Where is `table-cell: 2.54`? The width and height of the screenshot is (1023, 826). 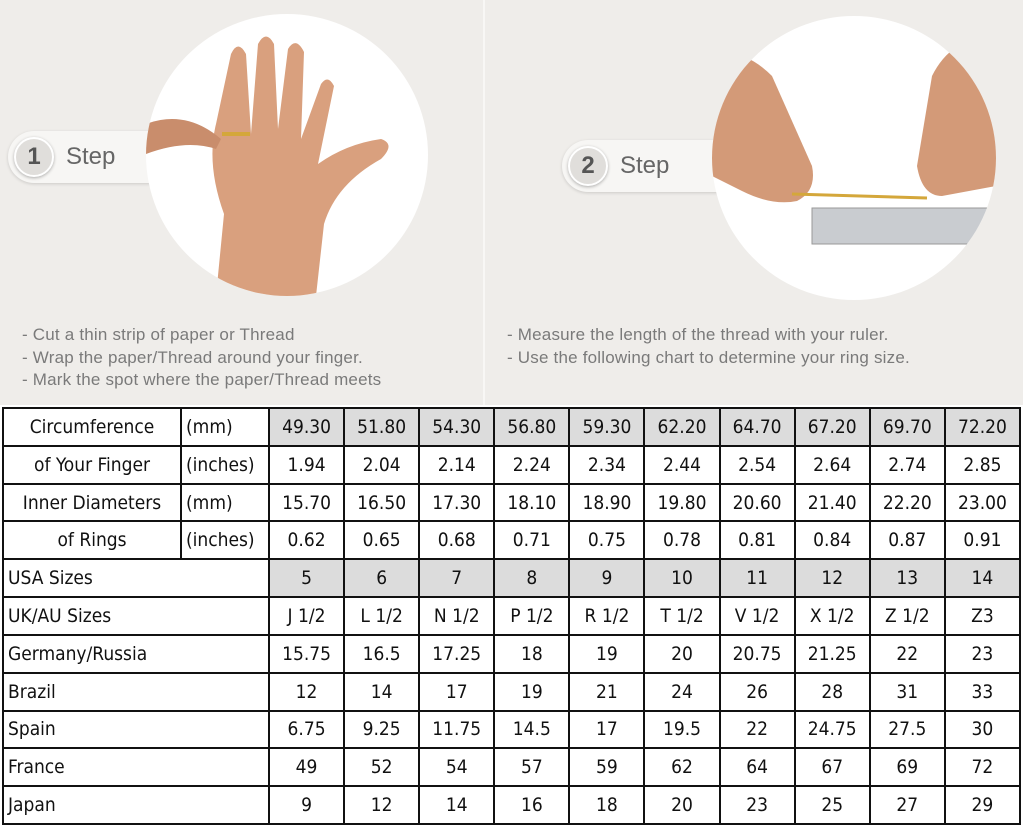
table-cell: 2.54 is located at coordinates (757, 464).